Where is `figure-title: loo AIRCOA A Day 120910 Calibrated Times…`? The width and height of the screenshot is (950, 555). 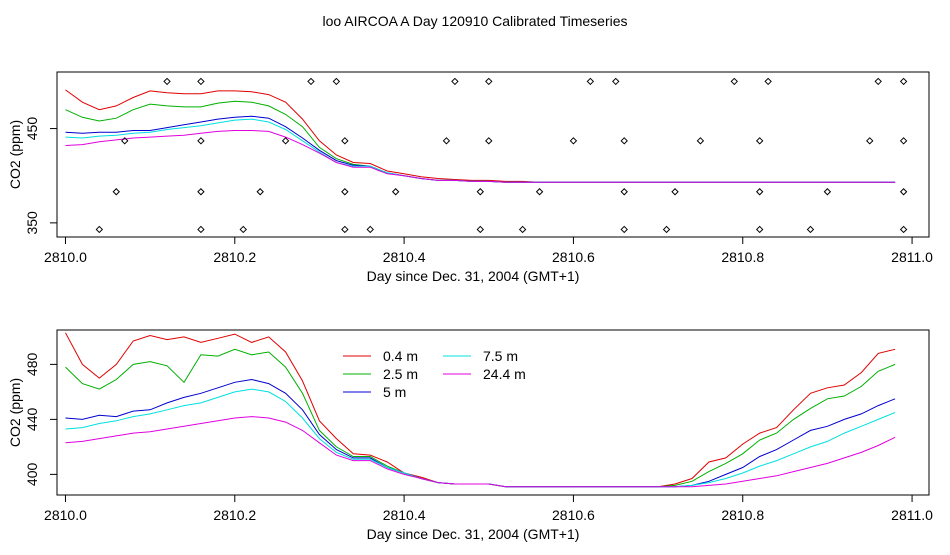
figure-title: loo AIRCOA A Day 120910 Calibrated Times… is located at coordinates (474, 21).